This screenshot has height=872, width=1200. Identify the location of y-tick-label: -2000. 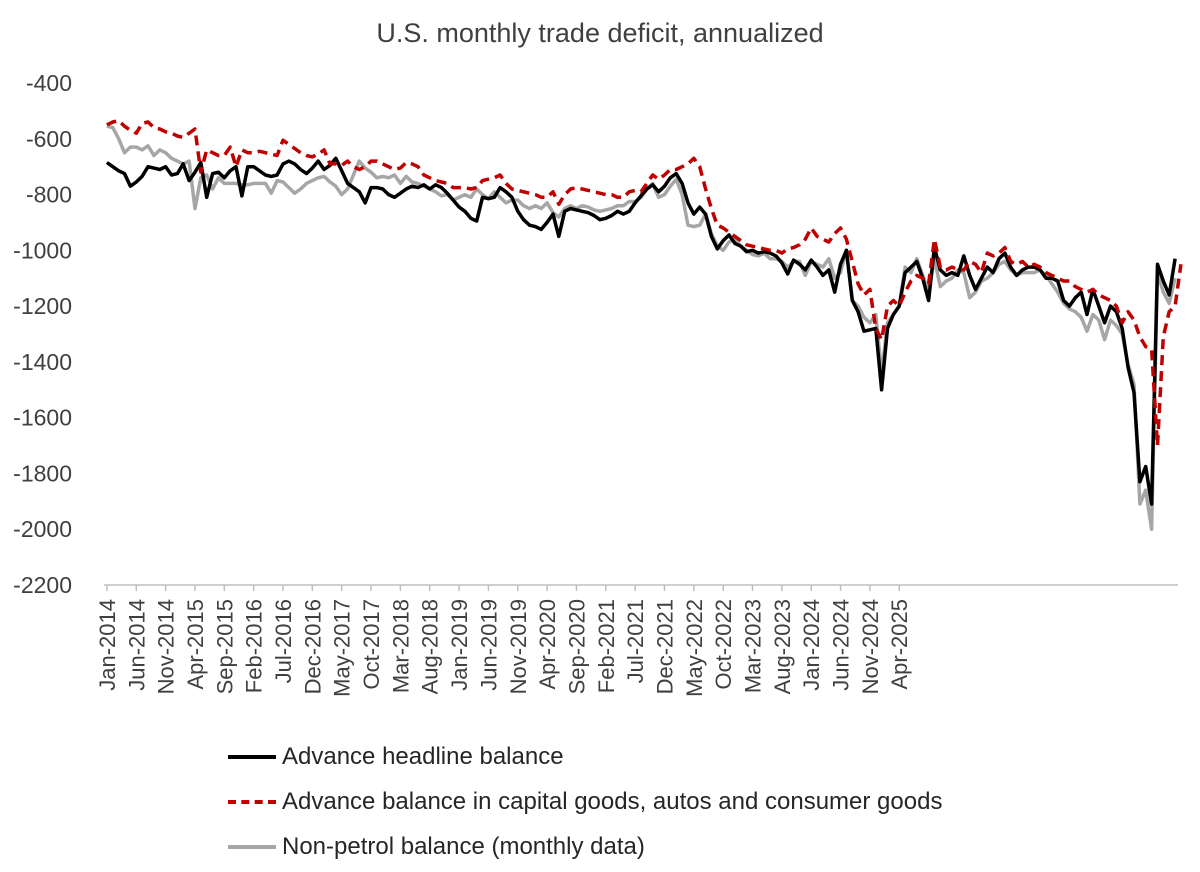
(42, 529).